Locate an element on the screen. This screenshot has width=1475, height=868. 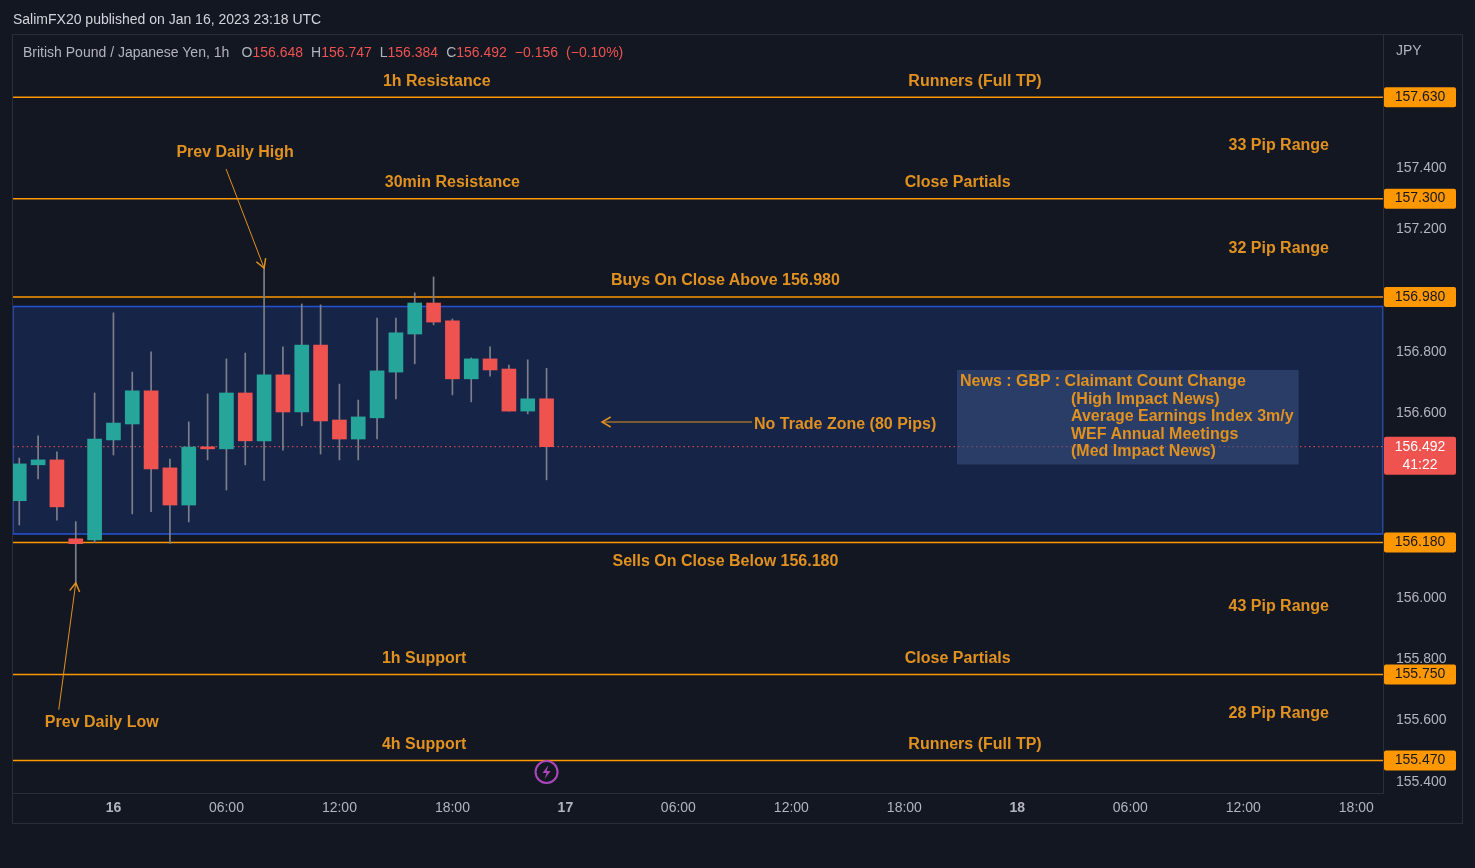
annotation: 30min Resistance is located at coordinates (452, 182).